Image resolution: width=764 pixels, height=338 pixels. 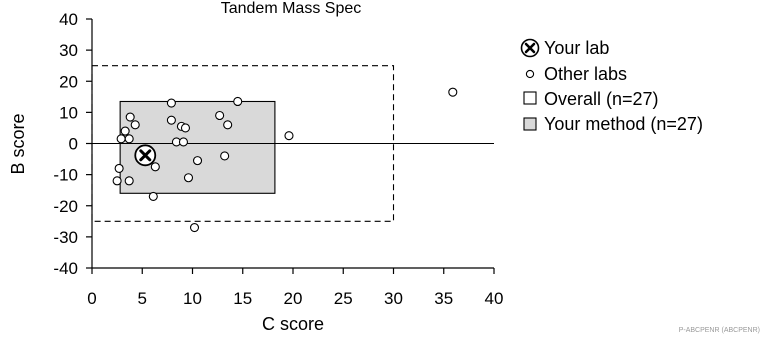 I want to click on legend-overall-label: Overall (n=27), so click(x=601, y=99).